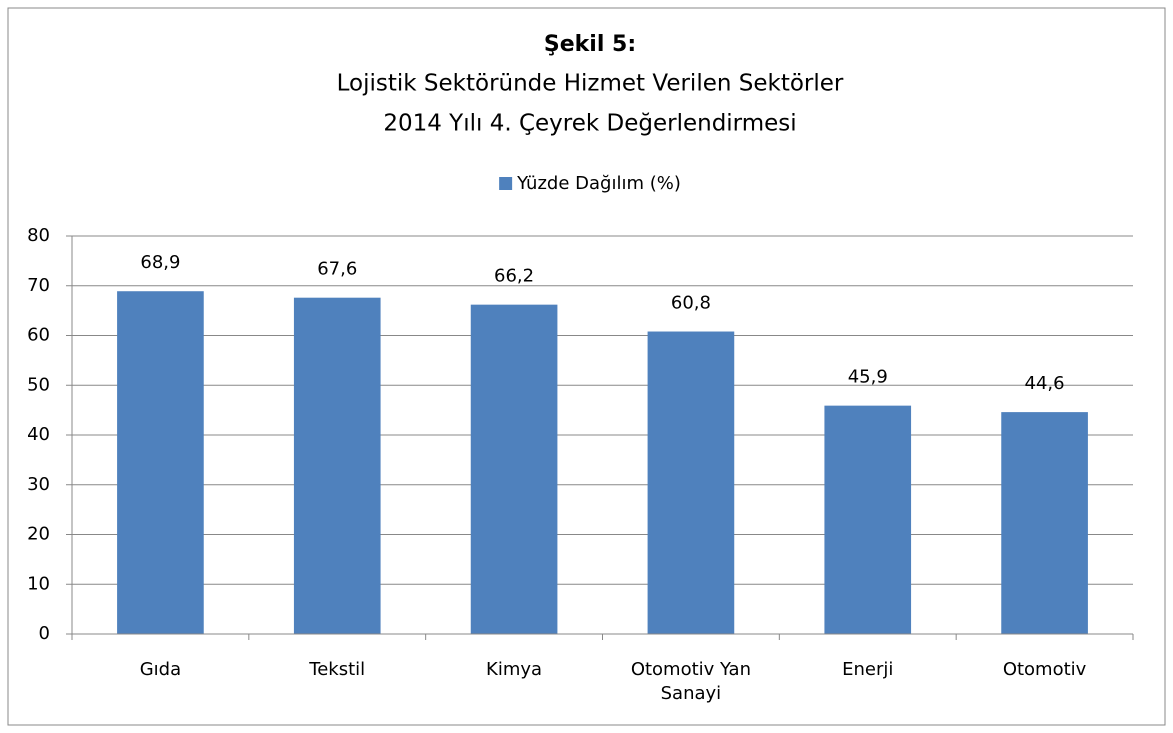 The image size is (1173, 733). I want to click on x-tick-label: Otomotiv, so click(1044, 669).